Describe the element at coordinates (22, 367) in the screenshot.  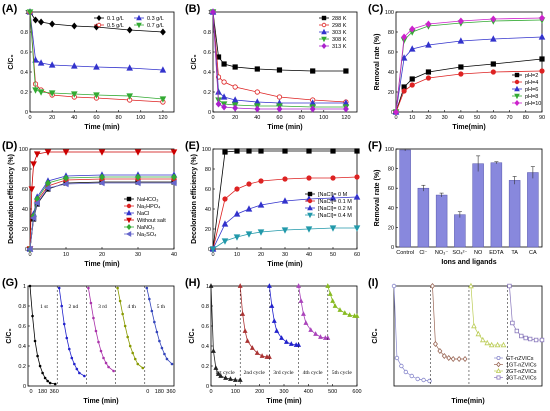
I see `y-tick-label: 0.2` at that location.